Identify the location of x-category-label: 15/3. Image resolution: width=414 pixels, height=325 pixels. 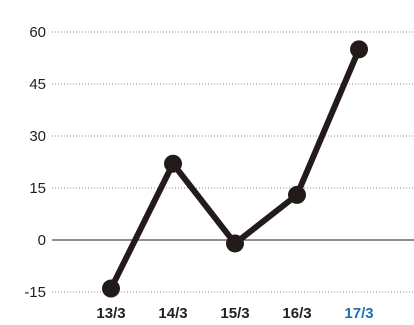
(234, 313).